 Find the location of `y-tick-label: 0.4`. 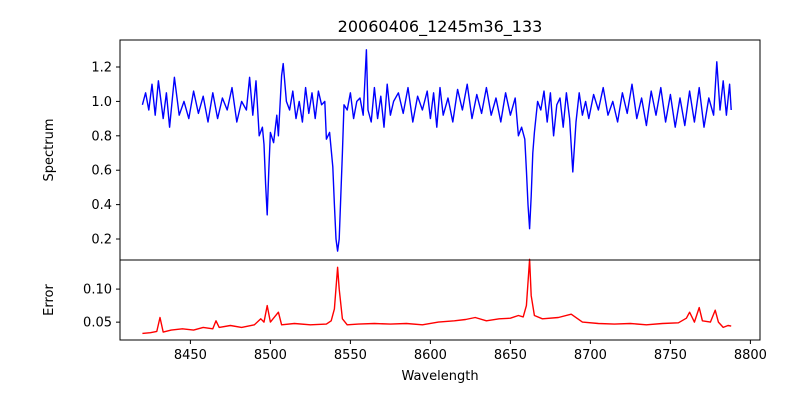

y-tick-label: 0.4 is located at coordinates (101, 205).